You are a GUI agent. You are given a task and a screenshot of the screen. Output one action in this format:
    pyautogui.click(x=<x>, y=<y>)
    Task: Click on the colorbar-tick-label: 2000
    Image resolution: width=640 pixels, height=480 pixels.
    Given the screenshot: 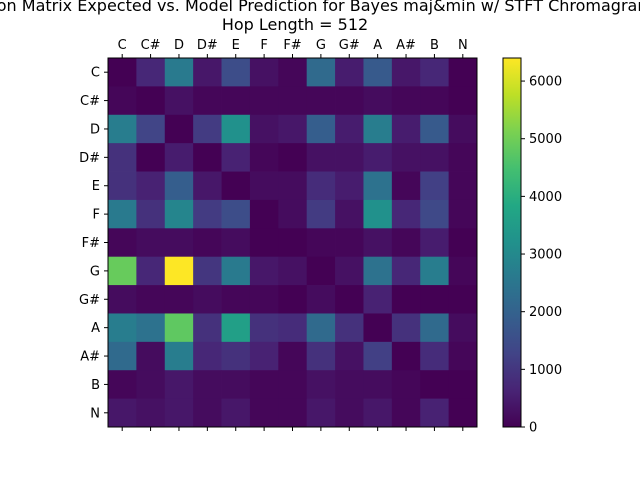 What is the action you would take?
    pyautogui.click(x=545, y=312)
    